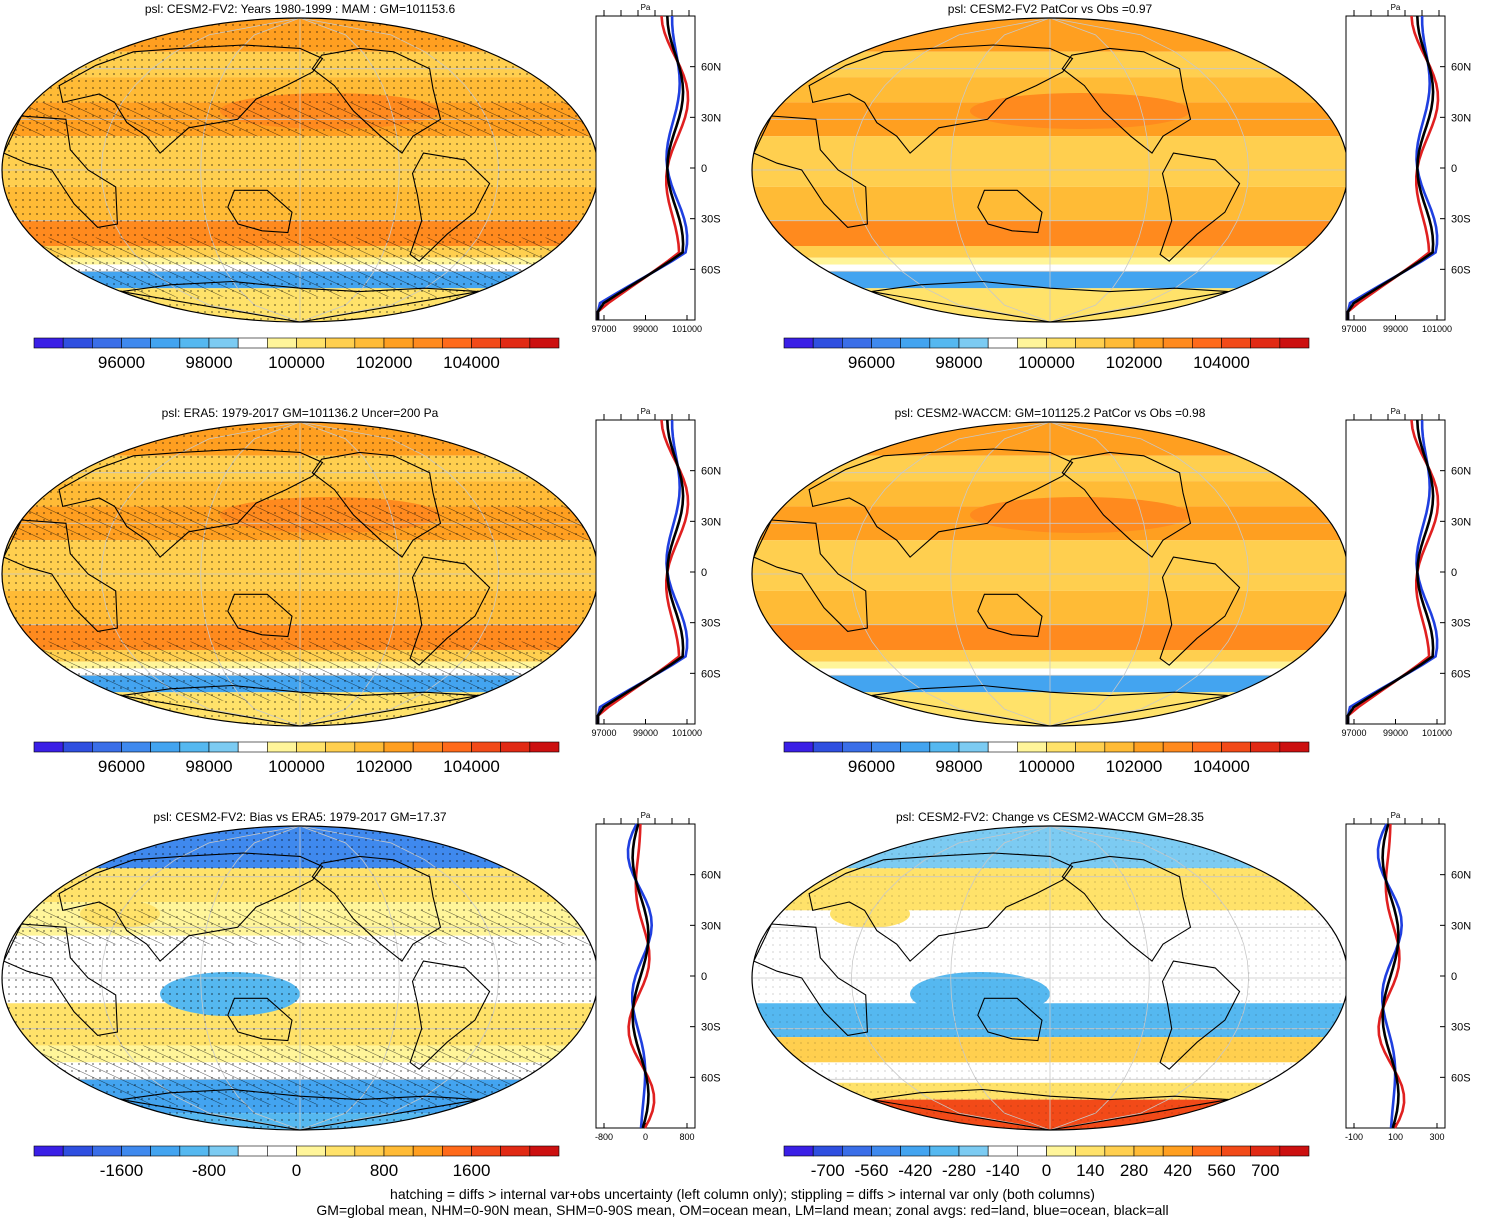 The image size is (1485, 1218). What do you see at coordinates (656, 572) in the screenshot?
I see `zonal-profile-era5-abs: Pa 60N 30N 0 30S 60S 97000 99000 101000` at bounding box center [656, 572].